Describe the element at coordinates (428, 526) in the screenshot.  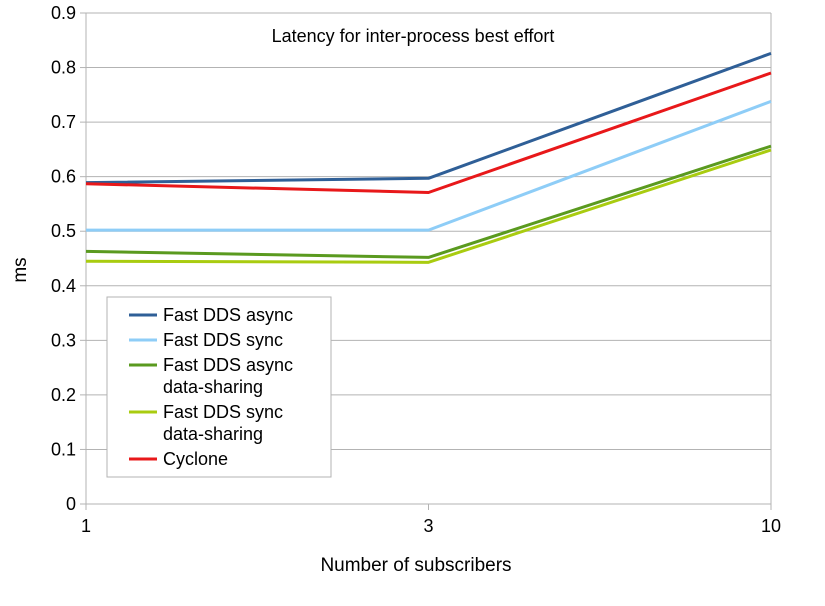
I see `x-tick-label: 3` at that location.